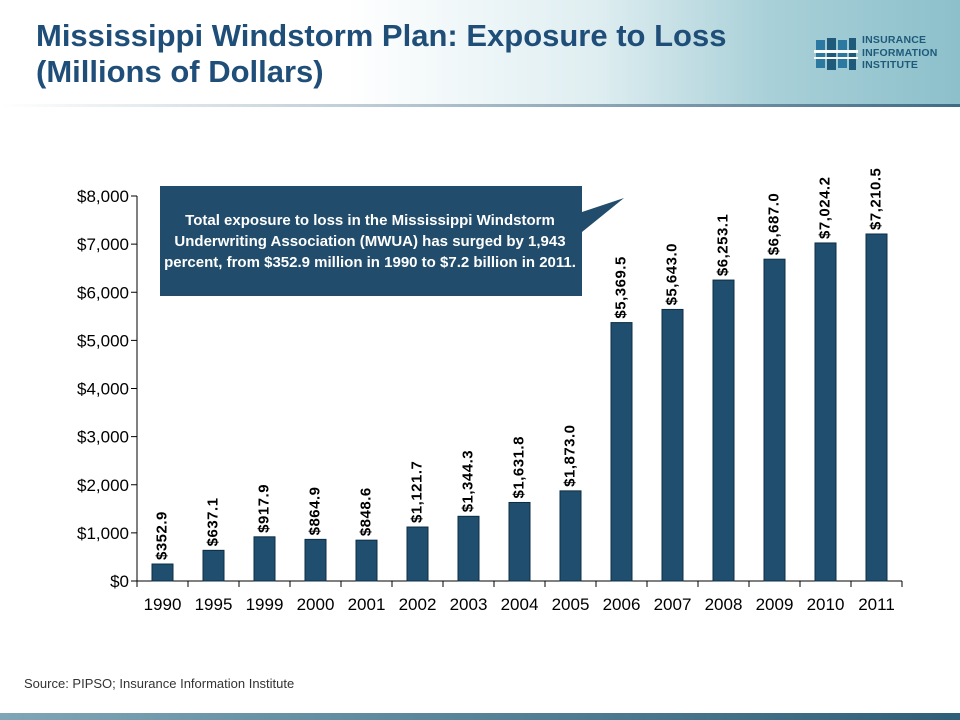 The width and height of the screenshot is (960, 720). Describe the element at coordinates (673, 604) in the screenshot. I see `x-tick-label: 2007` at that location.